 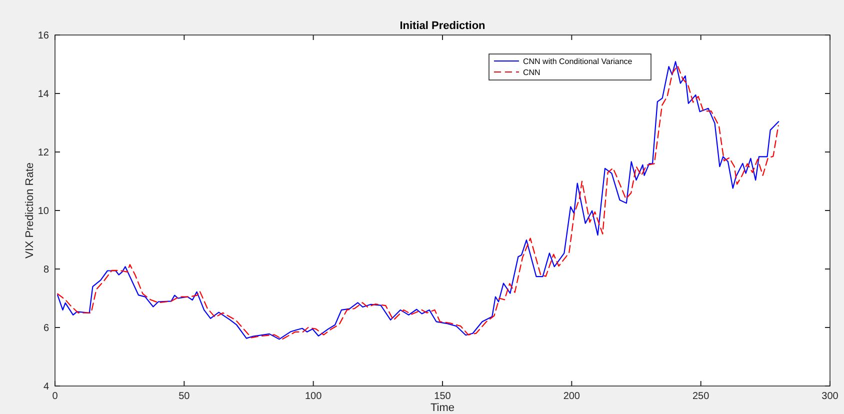 What do you see at coordinates (443, 396) in the screenshot?
I see `x-tick-label: 150` at bounding box center [443, 396].